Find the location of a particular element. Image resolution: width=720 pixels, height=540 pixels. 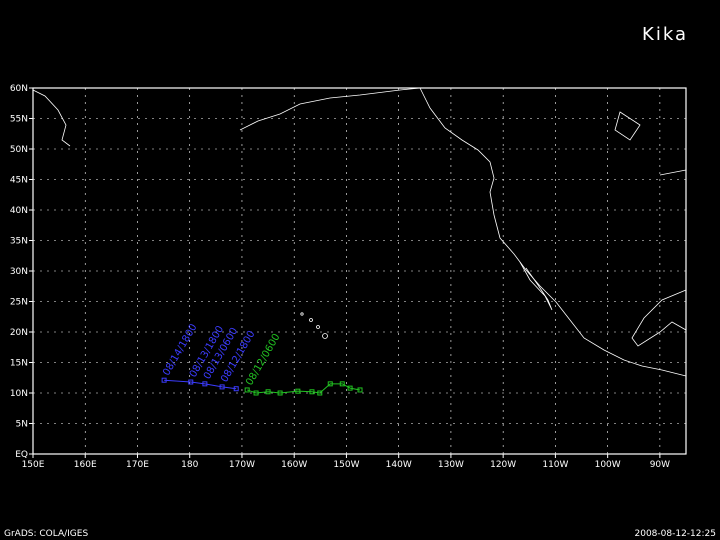

y-tick-label: 45N is located at coordinates (19, 181).